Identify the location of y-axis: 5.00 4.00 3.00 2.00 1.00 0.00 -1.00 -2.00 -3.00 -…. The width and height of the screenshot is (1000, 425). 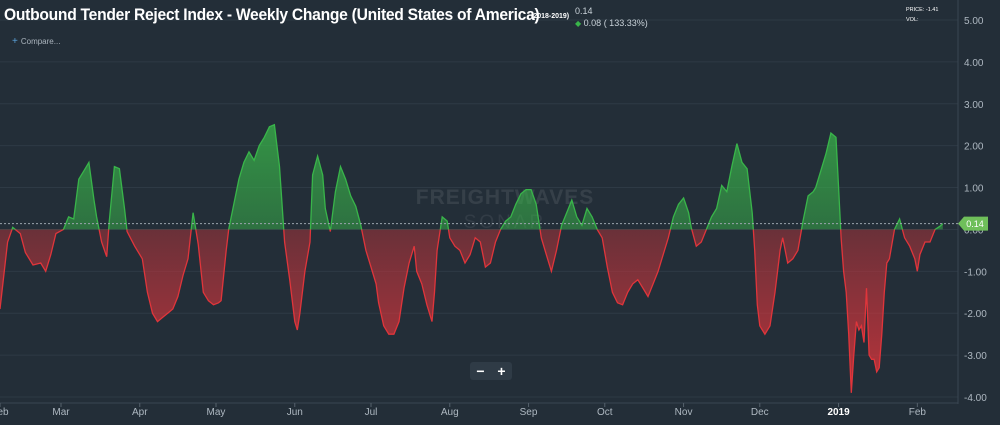
(972, 202).